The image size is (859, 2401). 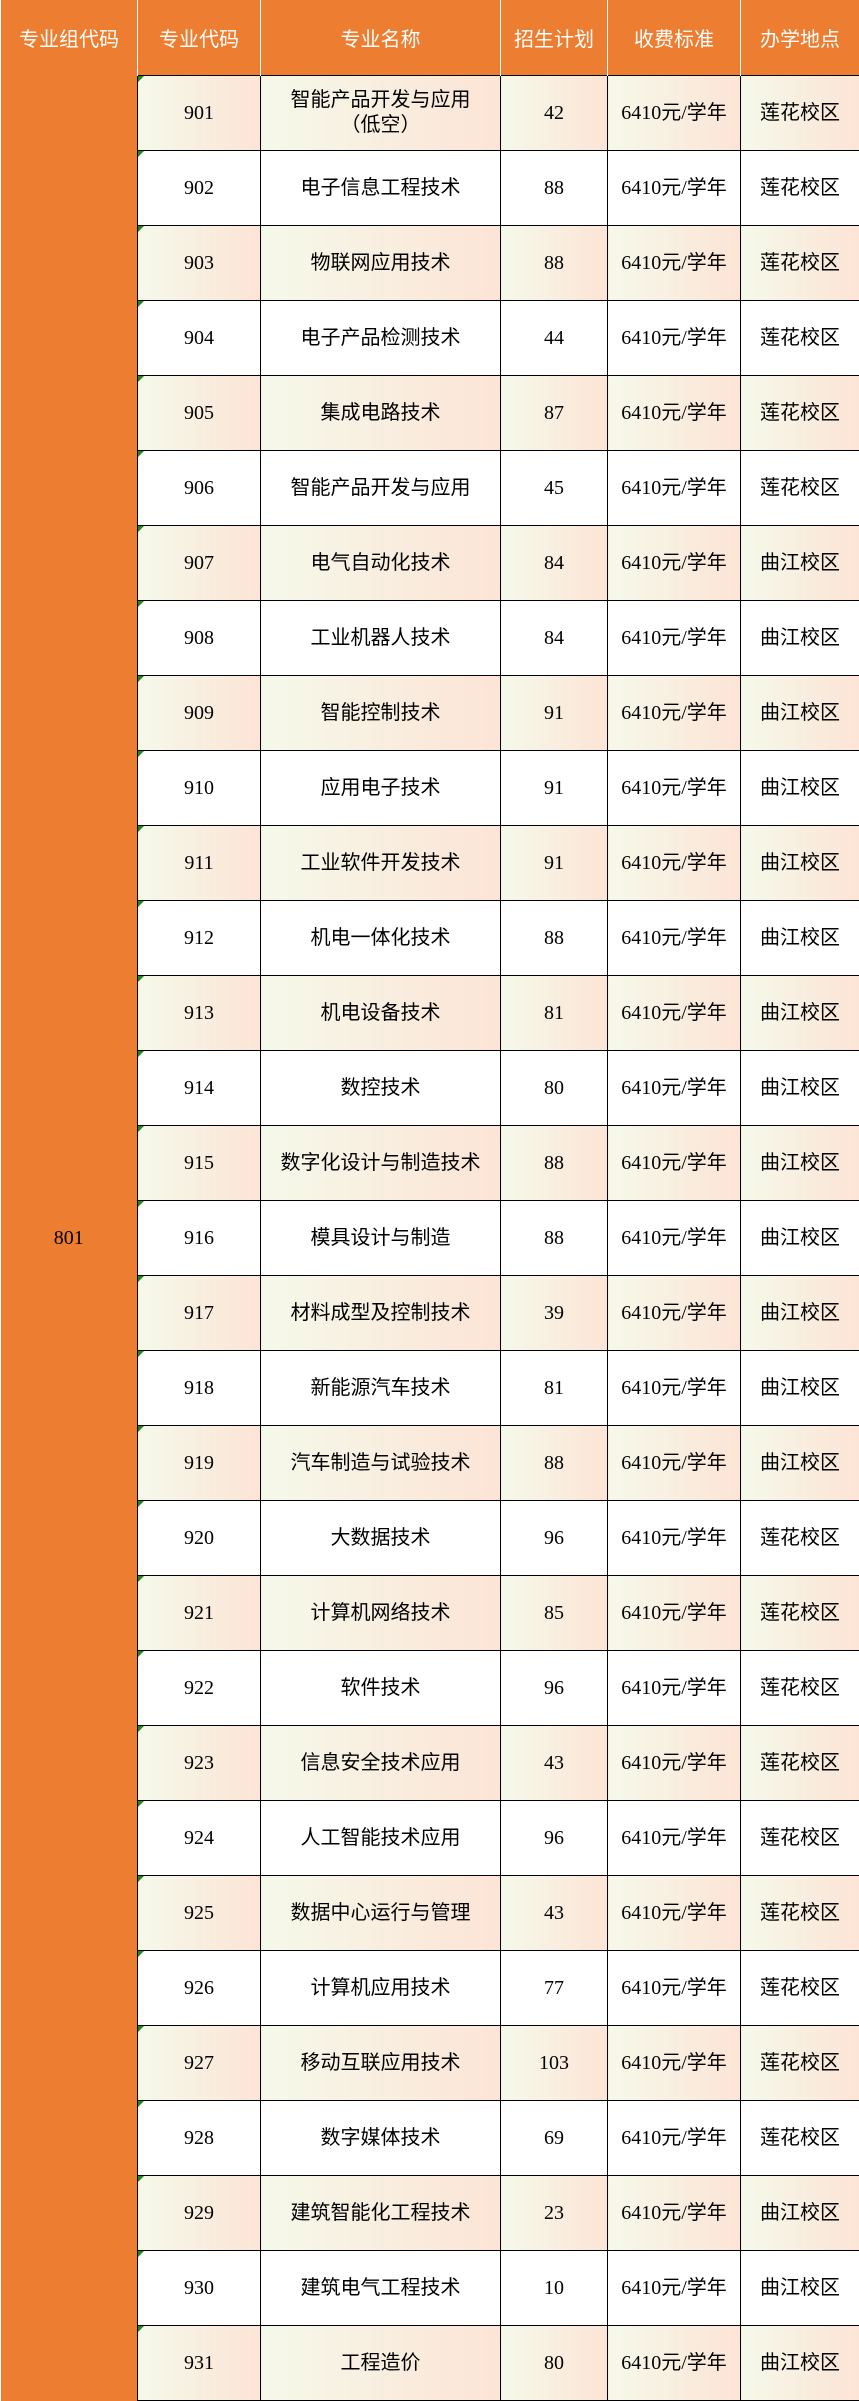 I want to click on major-code-cell: 901, so click(x=199, y=113).